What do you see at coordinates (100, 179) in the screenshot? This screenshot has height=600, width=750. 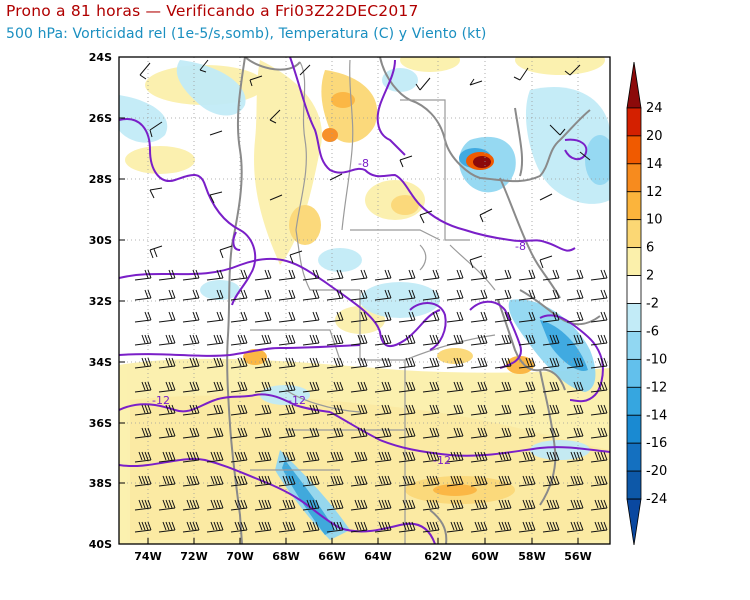 I see `lat-label: 28S` at bounding box center [100, 179].